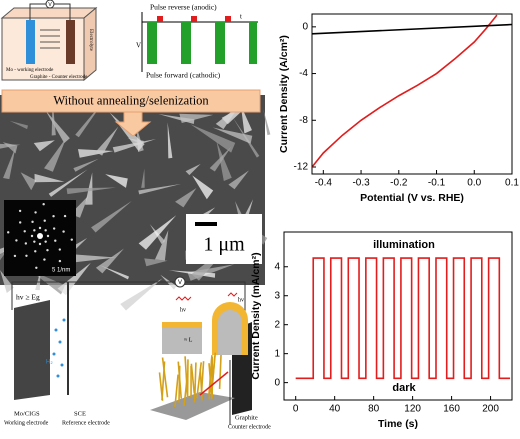  I want to click on light-label-2: hv, so click(241, 300).